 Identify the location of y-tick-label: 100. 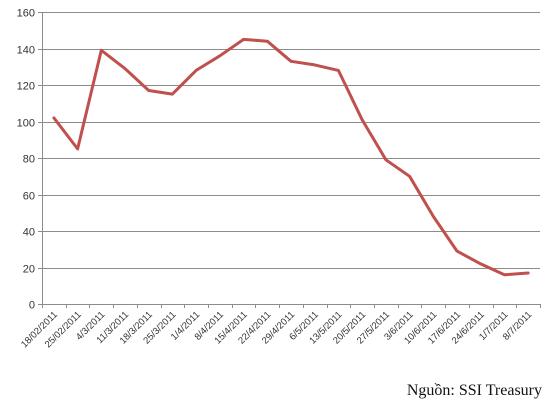
(26, 124).